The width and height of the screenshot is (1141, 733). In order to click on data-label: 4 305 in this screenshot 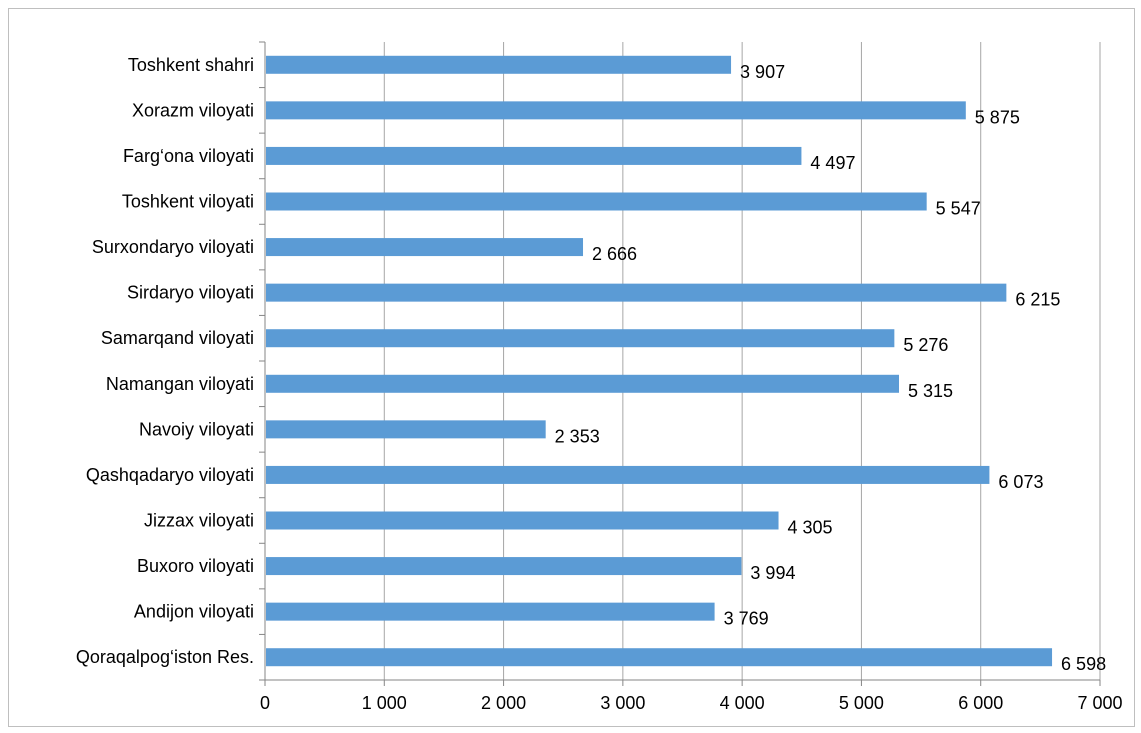, I will do `click(810, 528)`.